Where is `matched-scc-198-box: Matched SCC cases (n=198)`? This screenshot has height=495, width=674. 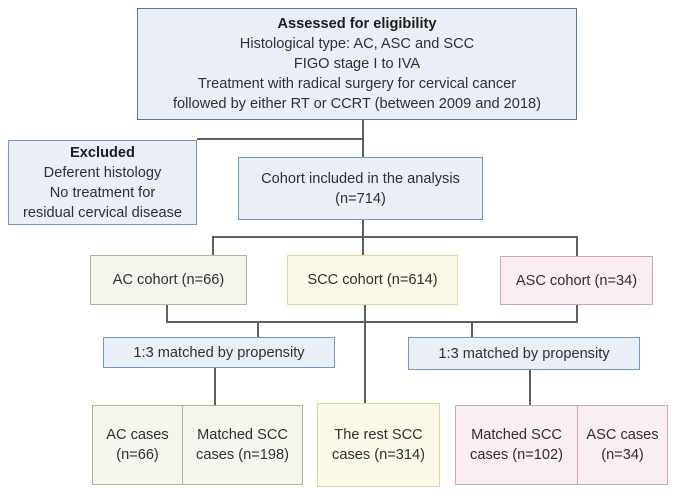
matched-scc-198-box: Matched SCC cases (n=198) is located at coordinates (242, 445).